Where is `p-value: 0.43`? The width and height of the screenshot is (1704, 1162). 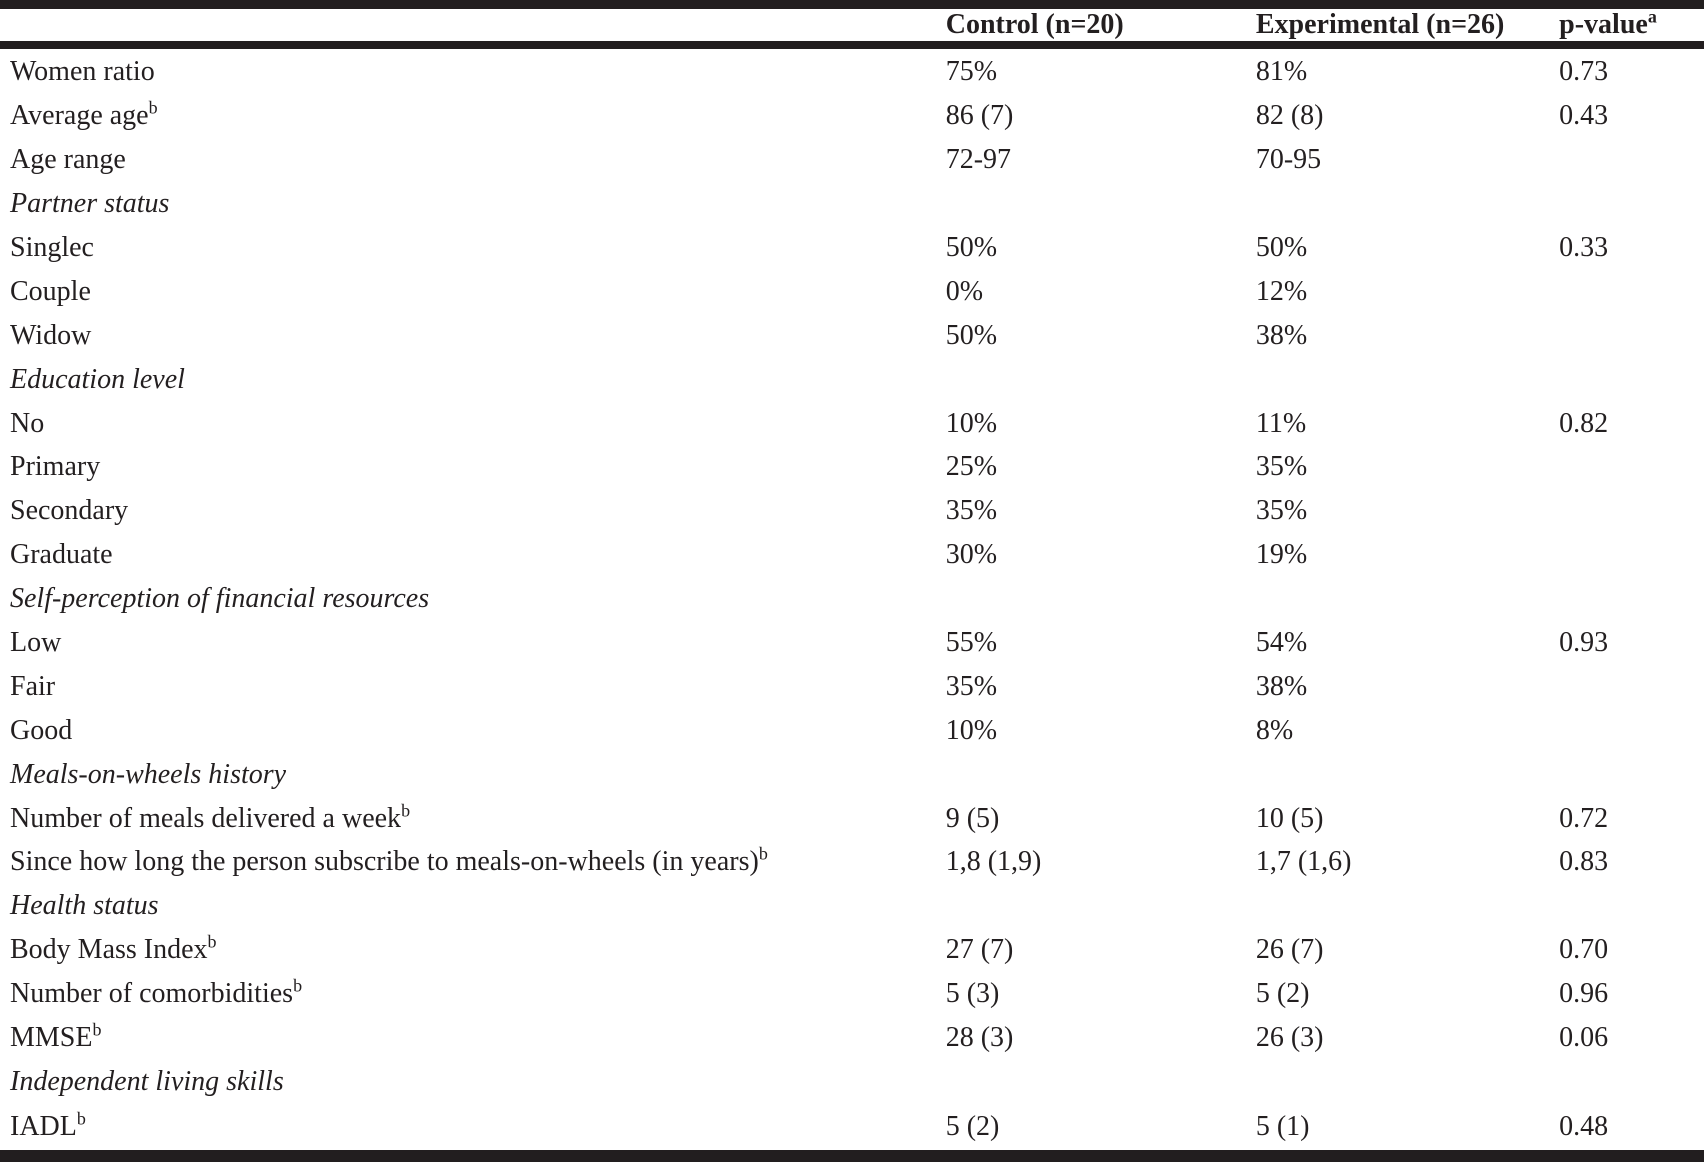
p-value: 0.43 is located at coordinates (1584, 116).